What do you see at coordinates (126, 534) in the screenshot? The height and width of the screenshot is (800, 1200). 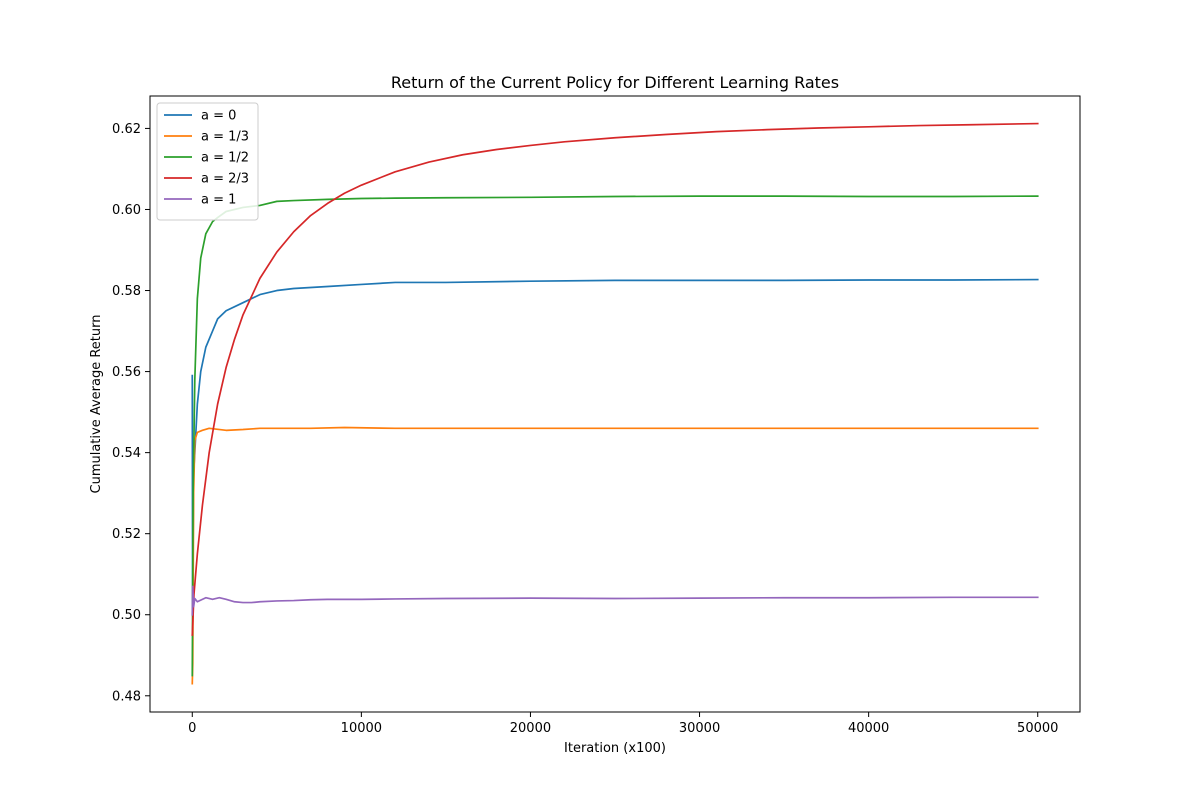 I see `y-tick-label: 0.52` at bounding box center [126, 534].